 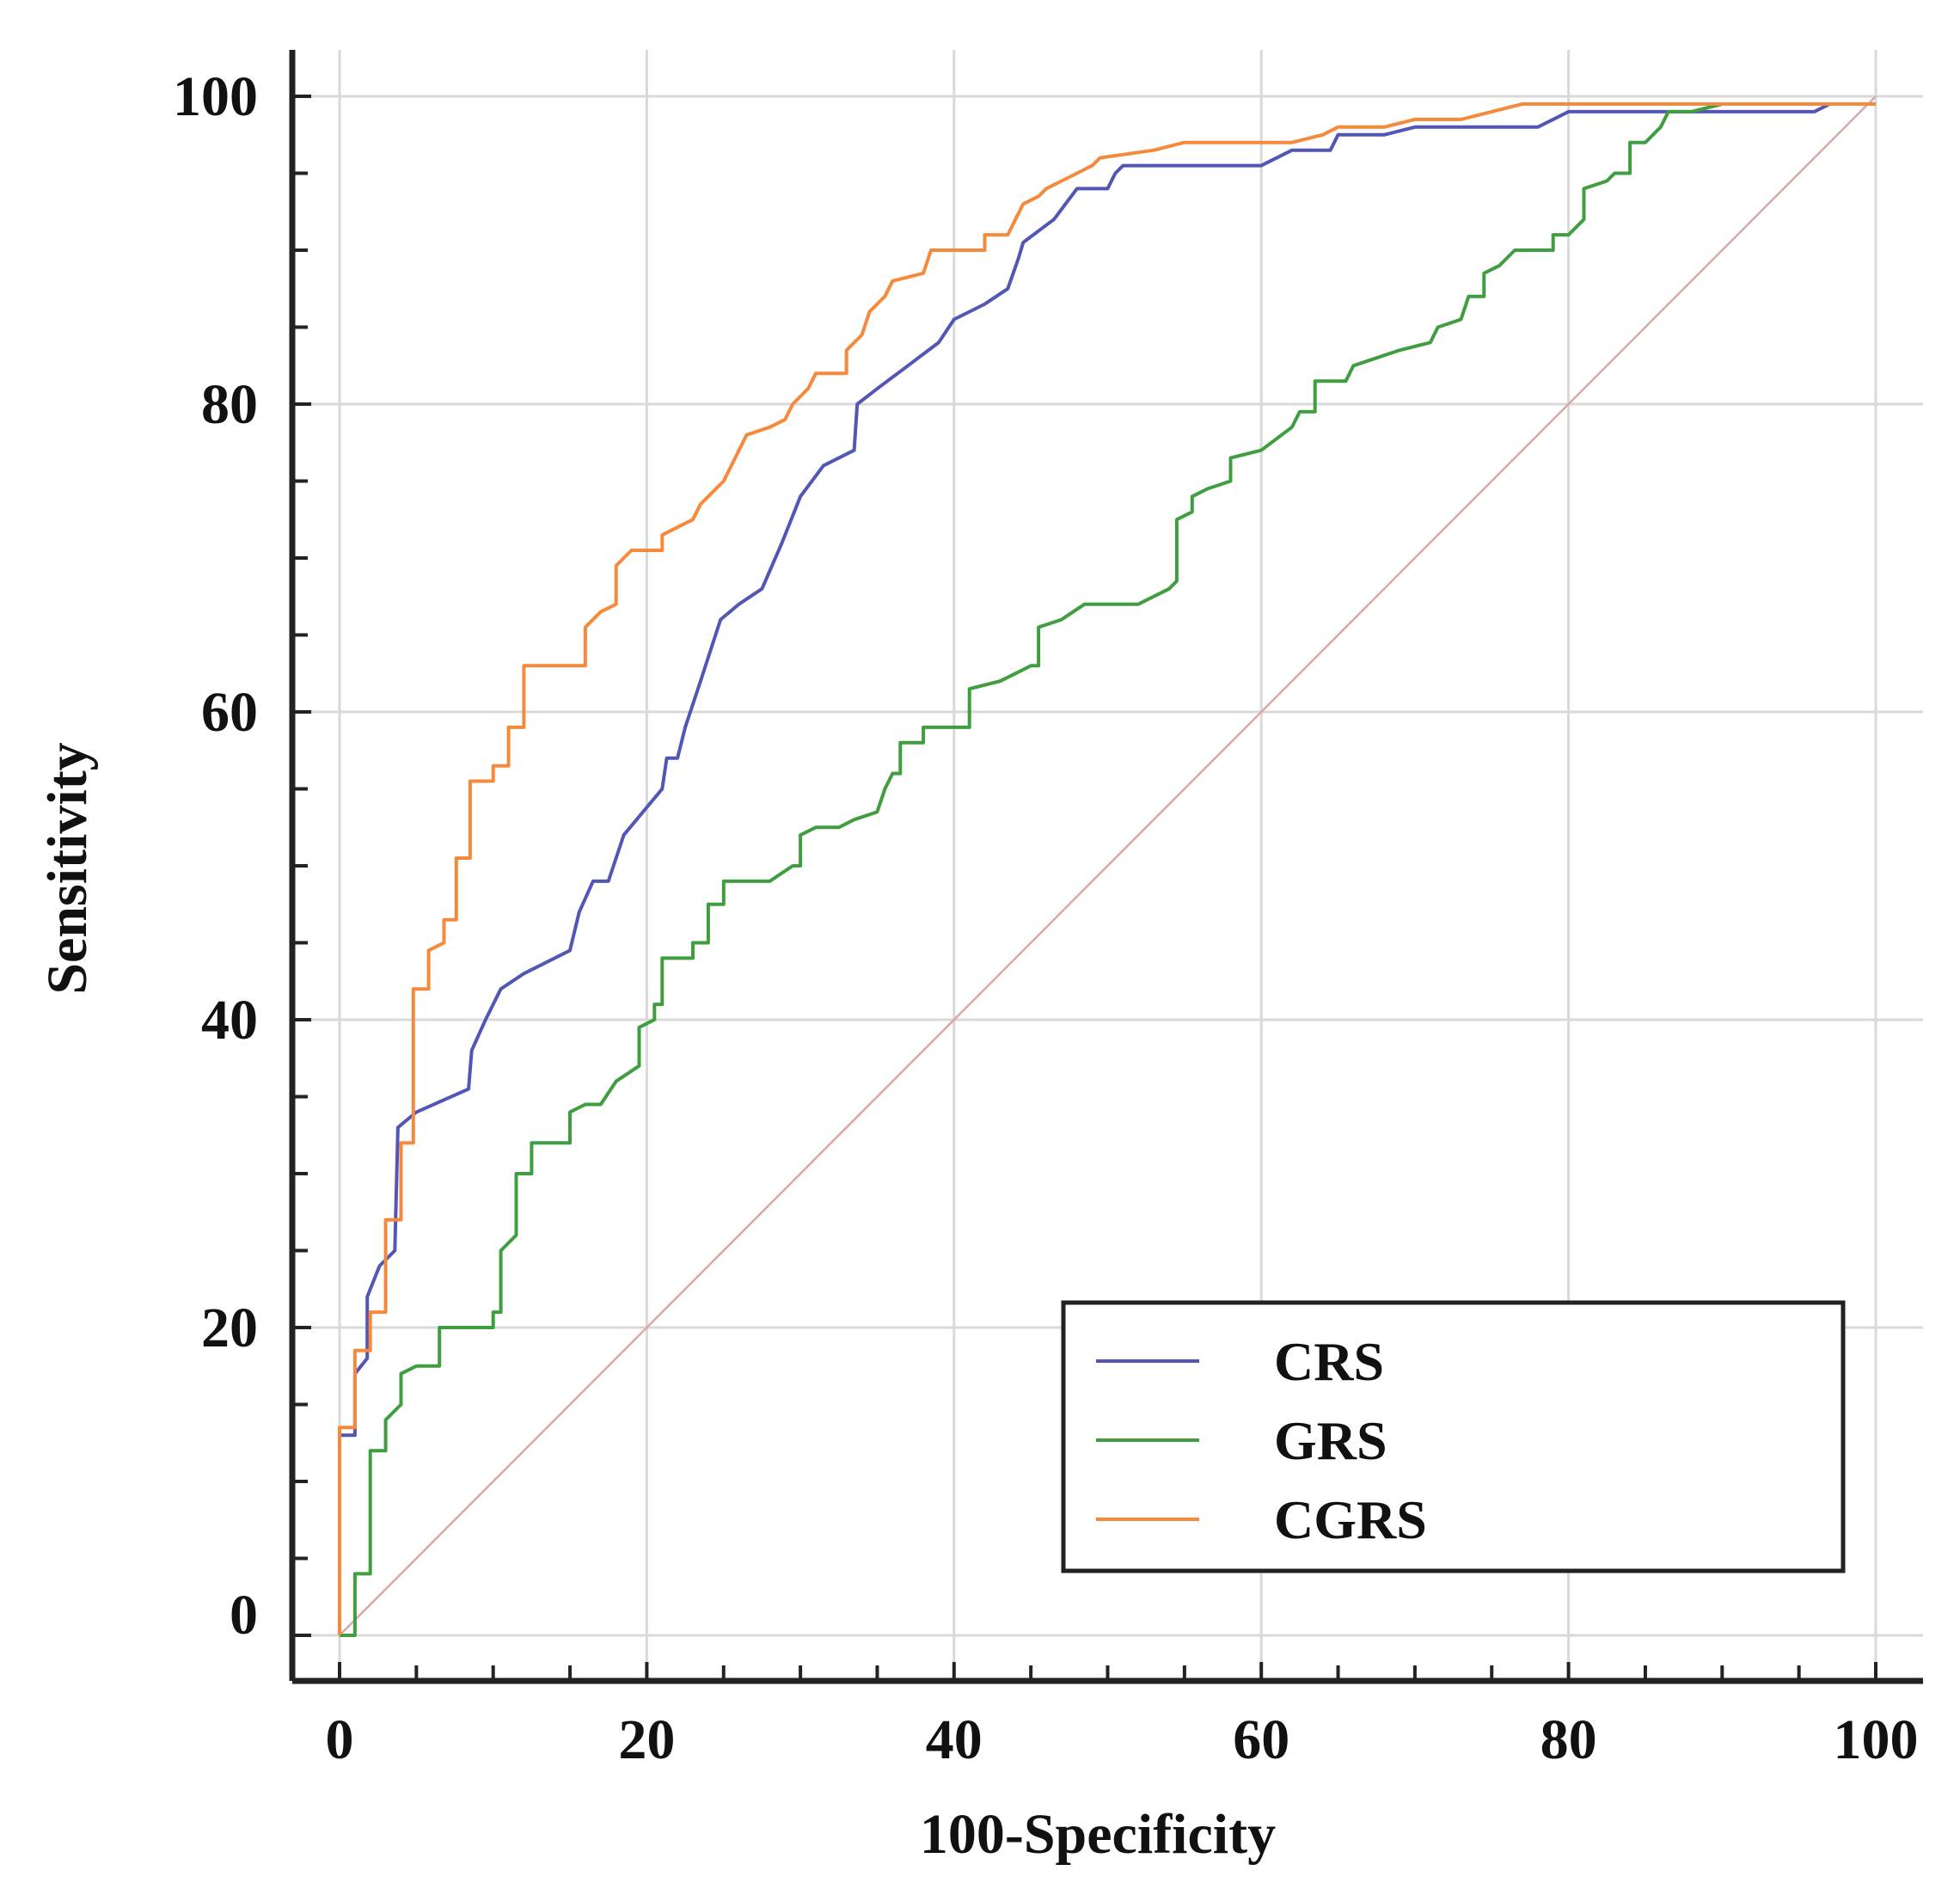 I want to click on legend-label-cgrs: CGRS, so click(x=1350, y=1519).